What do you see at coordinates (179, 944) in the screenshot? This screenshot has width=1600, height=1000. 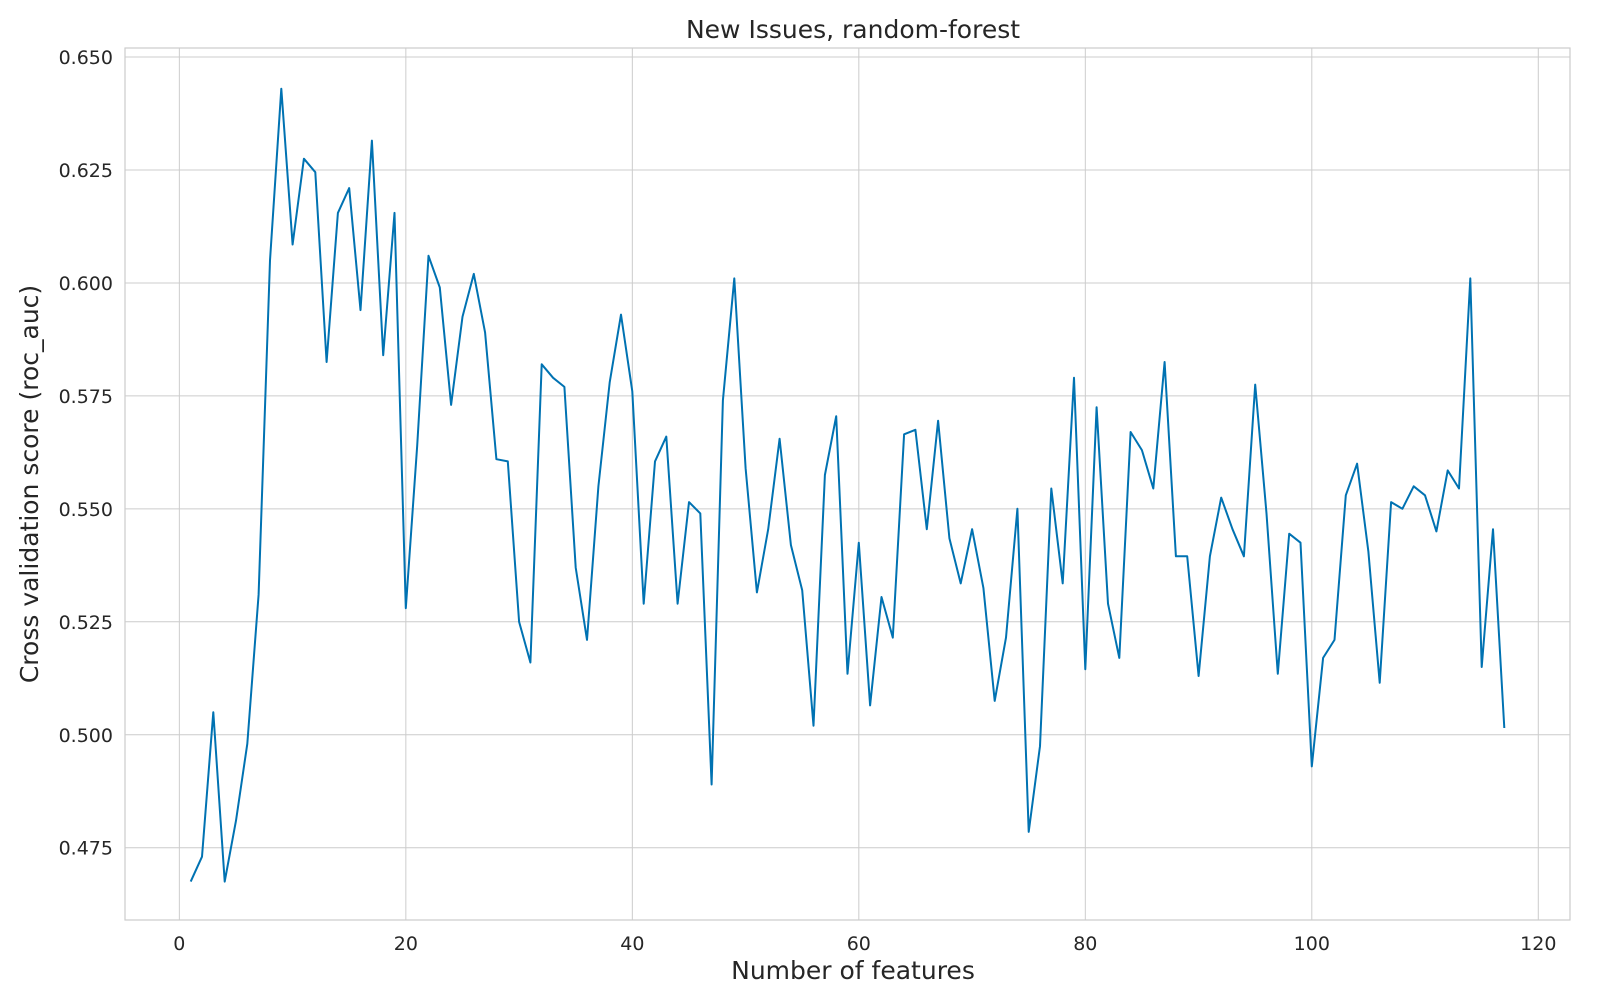 I see `x-tick-label: 0` at bounding box center [179, 944].